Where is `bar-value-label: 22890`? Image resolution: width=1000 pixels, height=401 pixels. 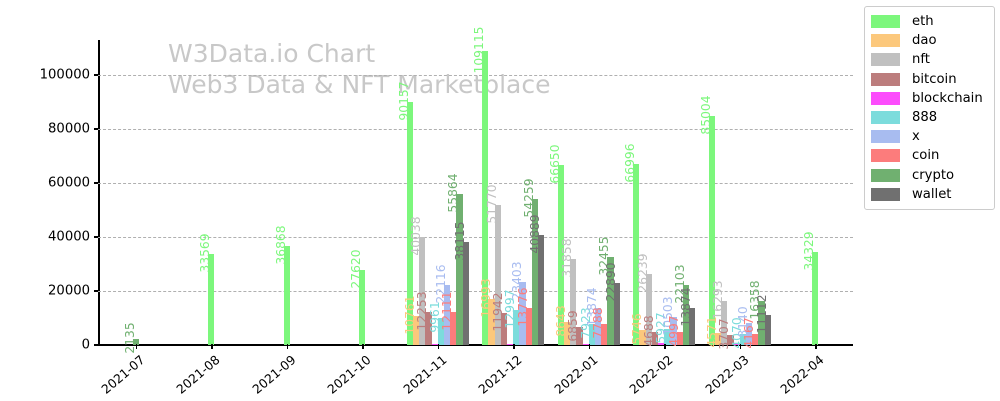 bar-value-label: 22890 is located at coordinates (610, 282).